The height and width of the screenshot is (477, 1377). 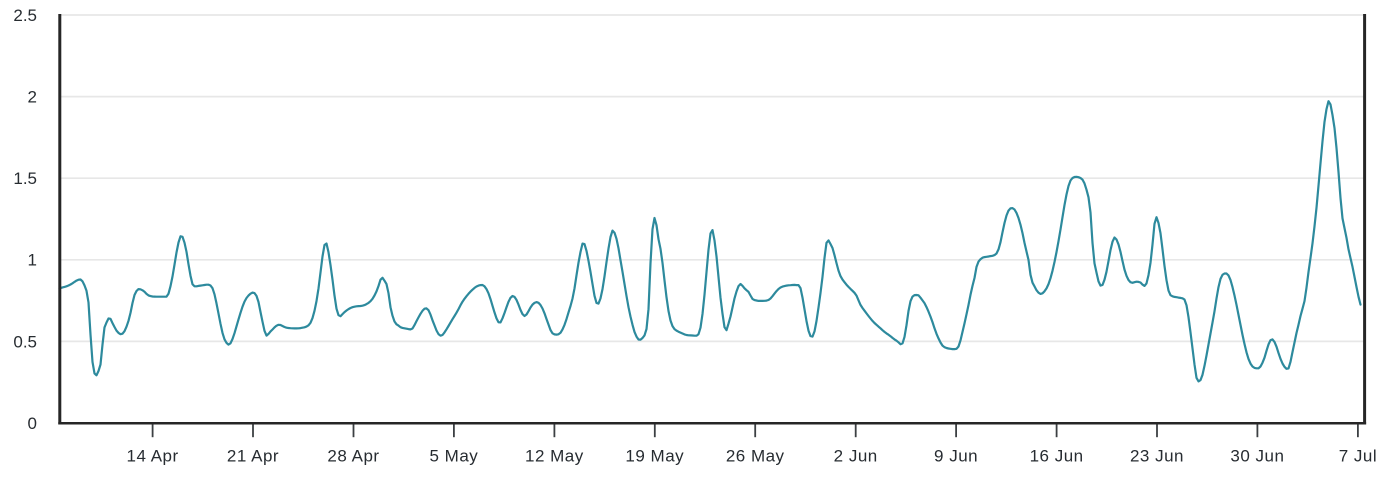 I want to click on svg-text: 2.5, so click(x=25, y=15).